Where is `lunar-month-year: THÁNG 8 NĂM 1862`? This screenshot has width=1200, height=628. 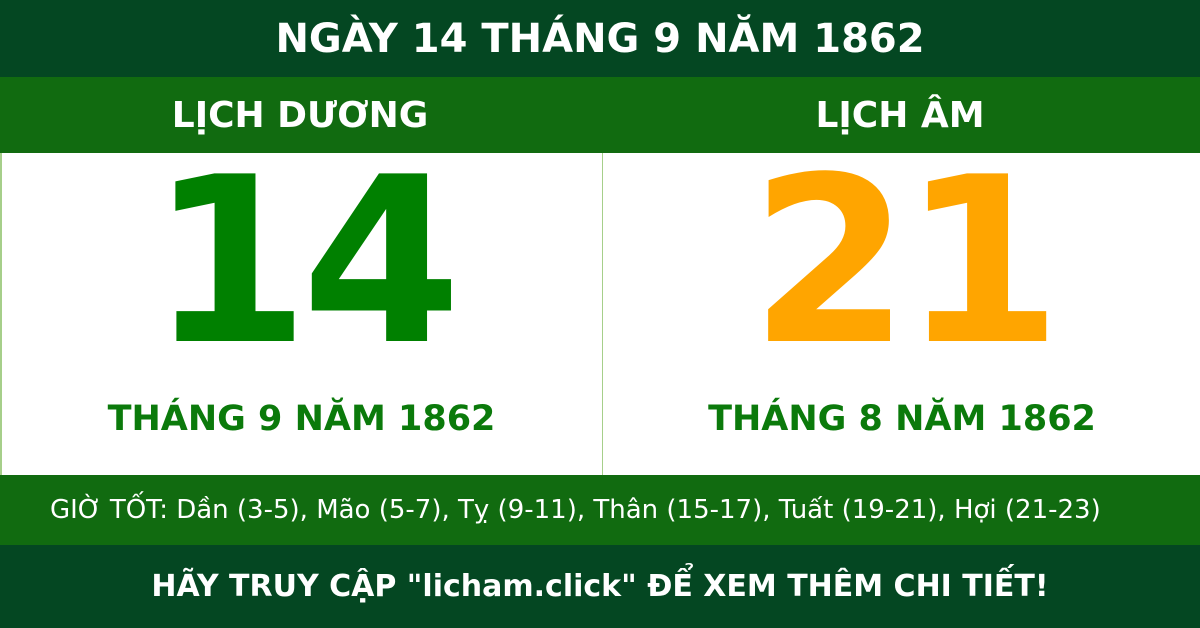
lunar-month-year: THÁNG 8 NĂM 1862 is located at coordinates (902, 419).